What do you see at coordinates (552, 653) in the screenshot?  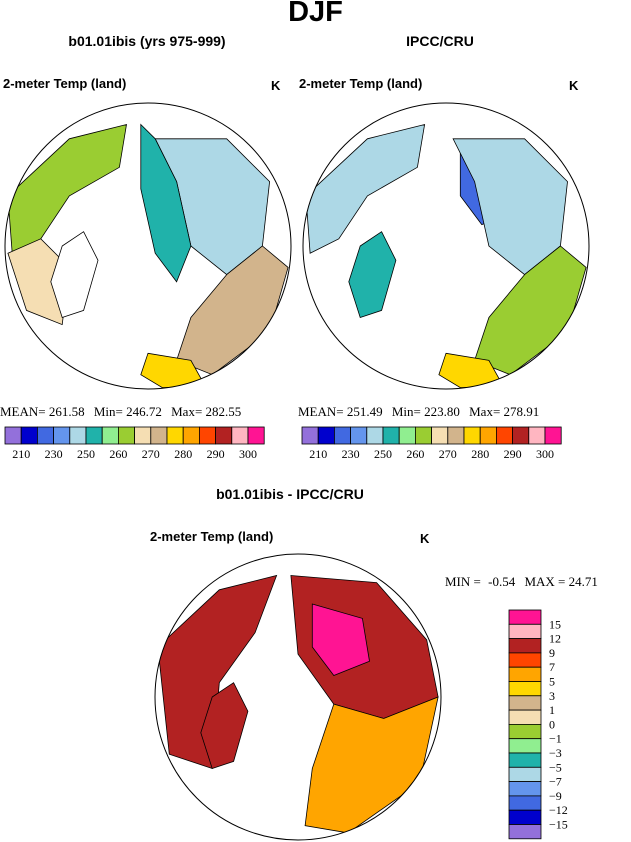 I see `colorbar-tick-label: 9` at bounding box center [552, 653].